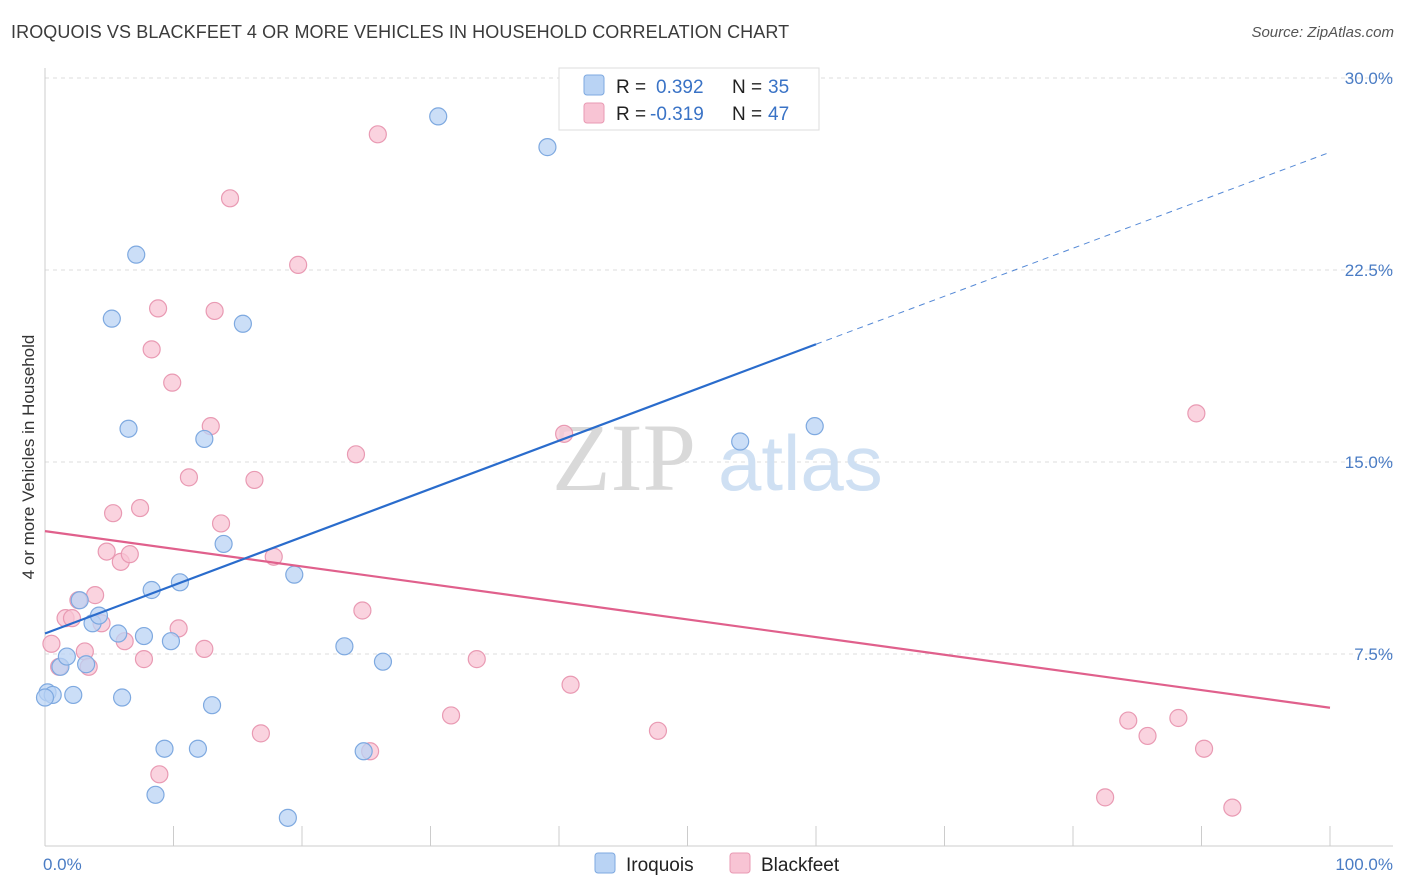 The image size is (1406, 892). I want to click on legend-n-value-iroquois: 35, so click(778, 87).